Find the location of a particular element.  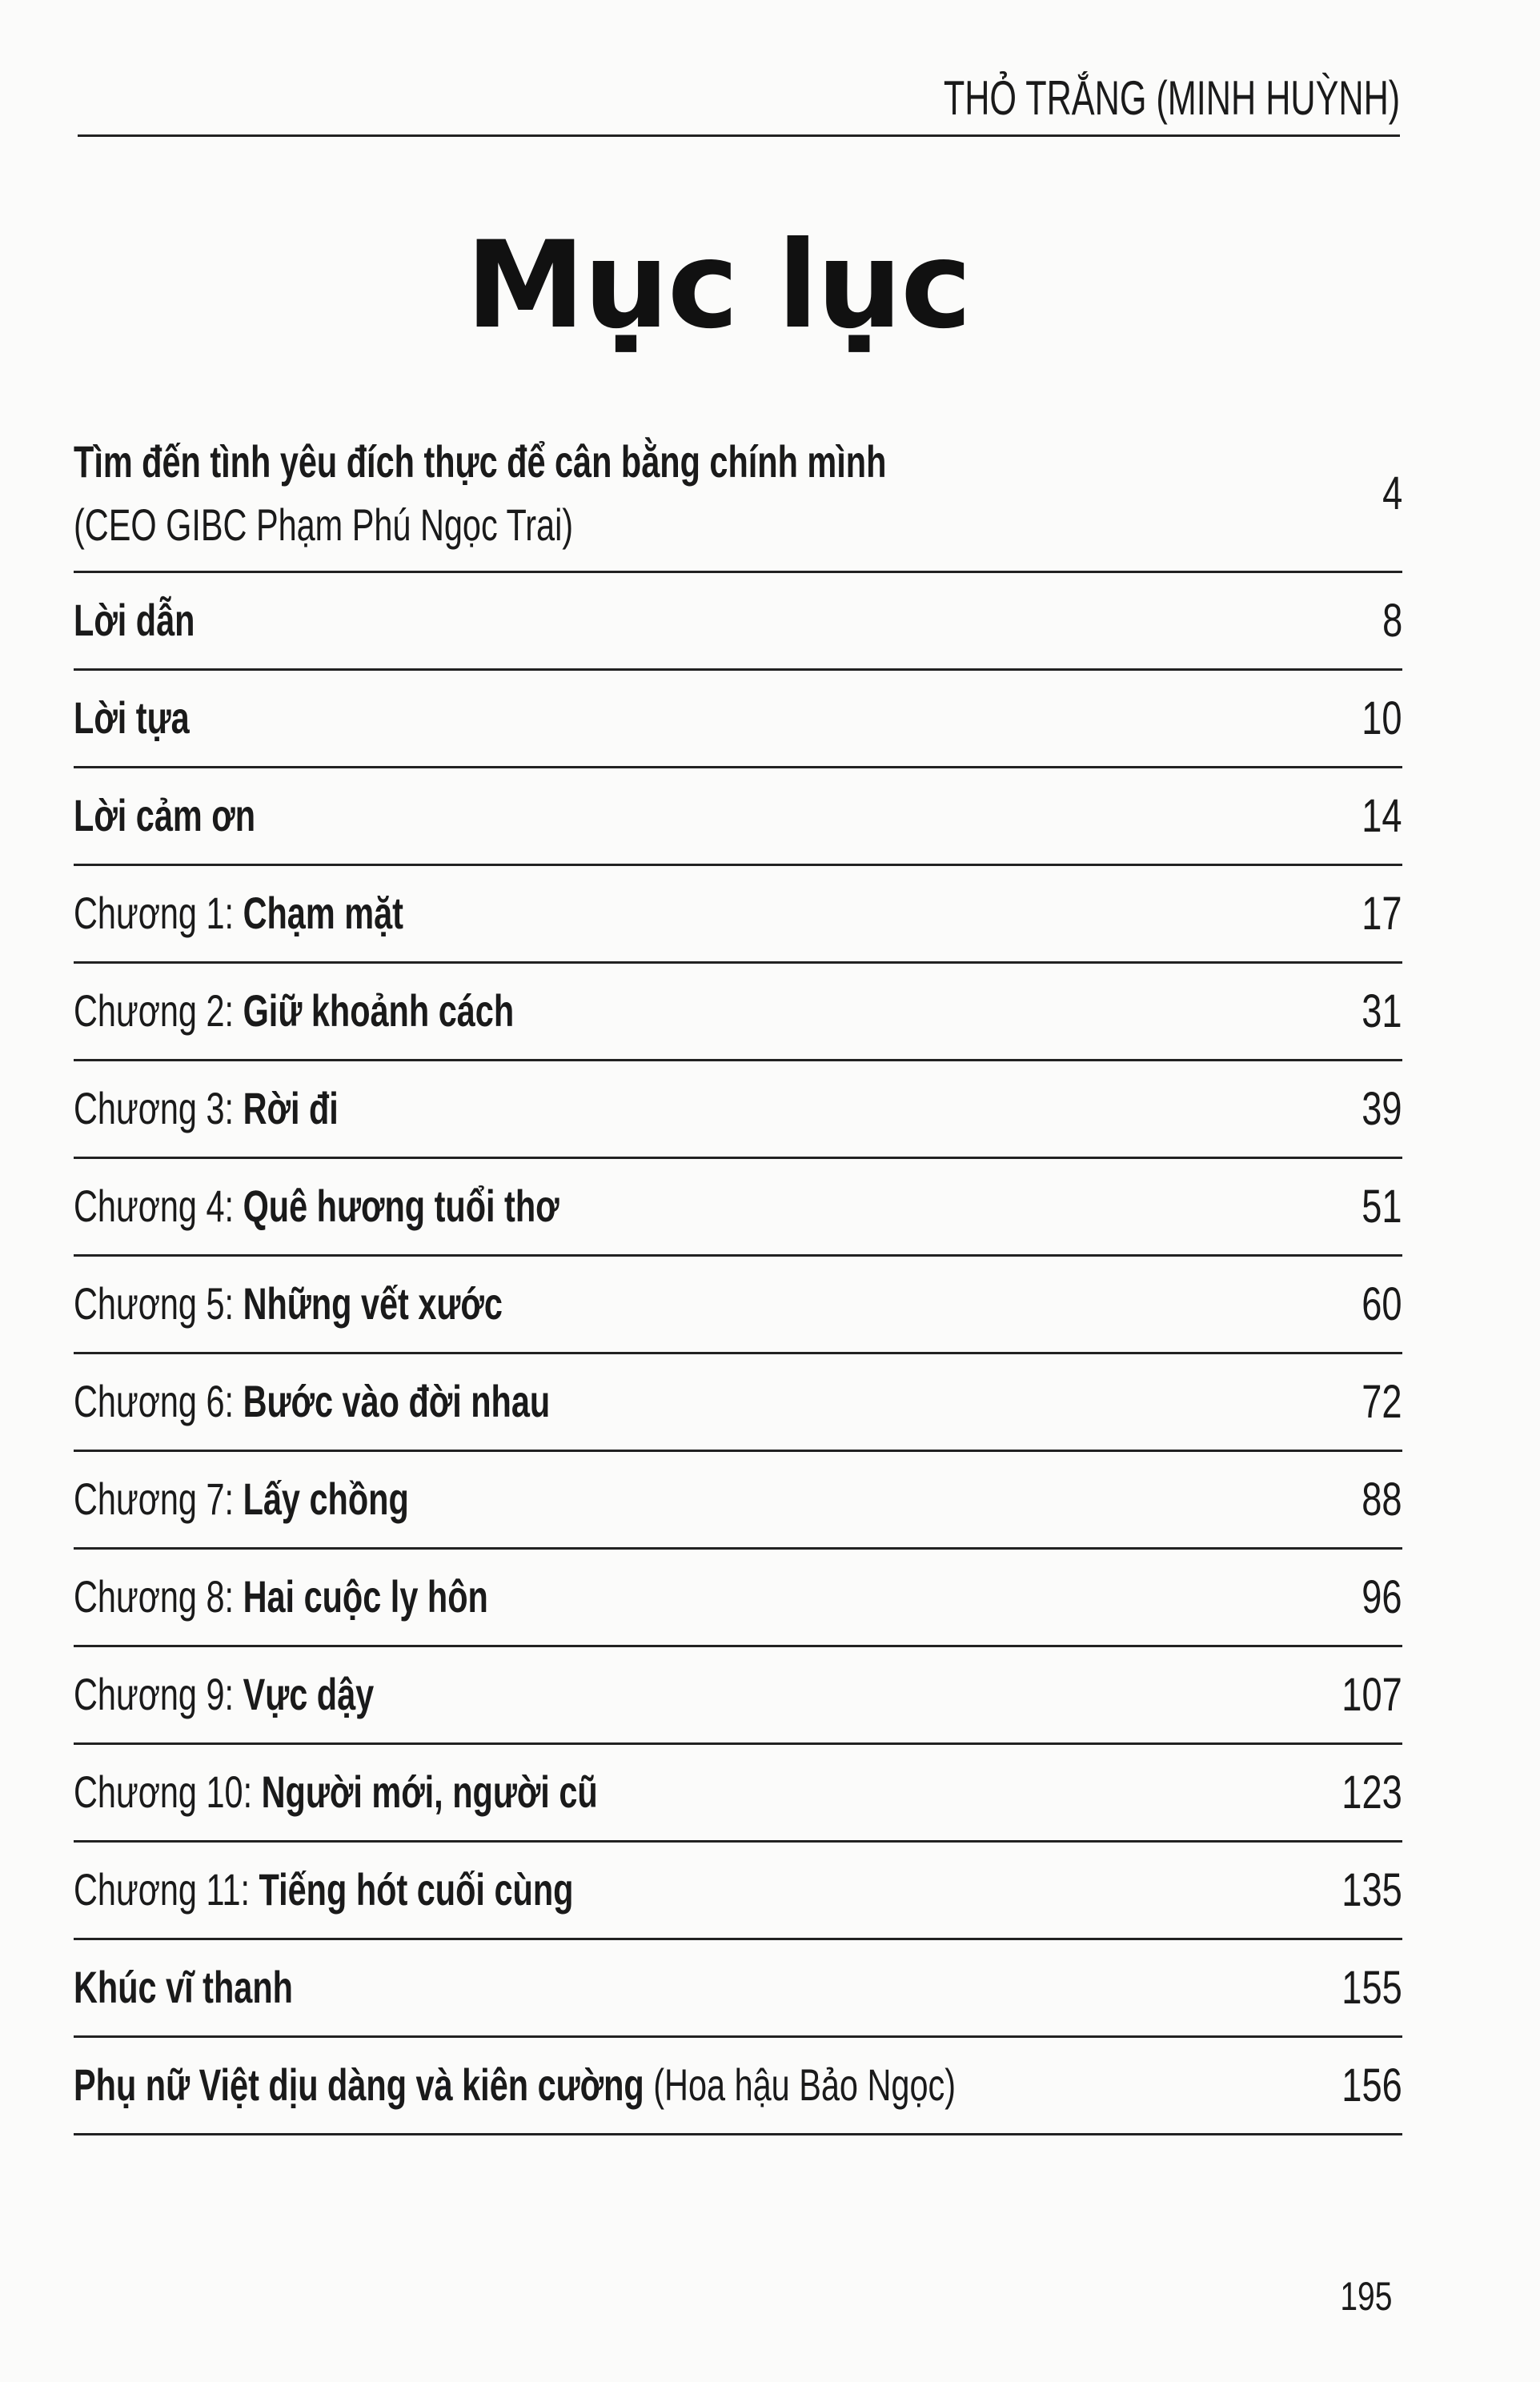

chapter-prefix: Chương 11: is located at coordinates (166, 1889).